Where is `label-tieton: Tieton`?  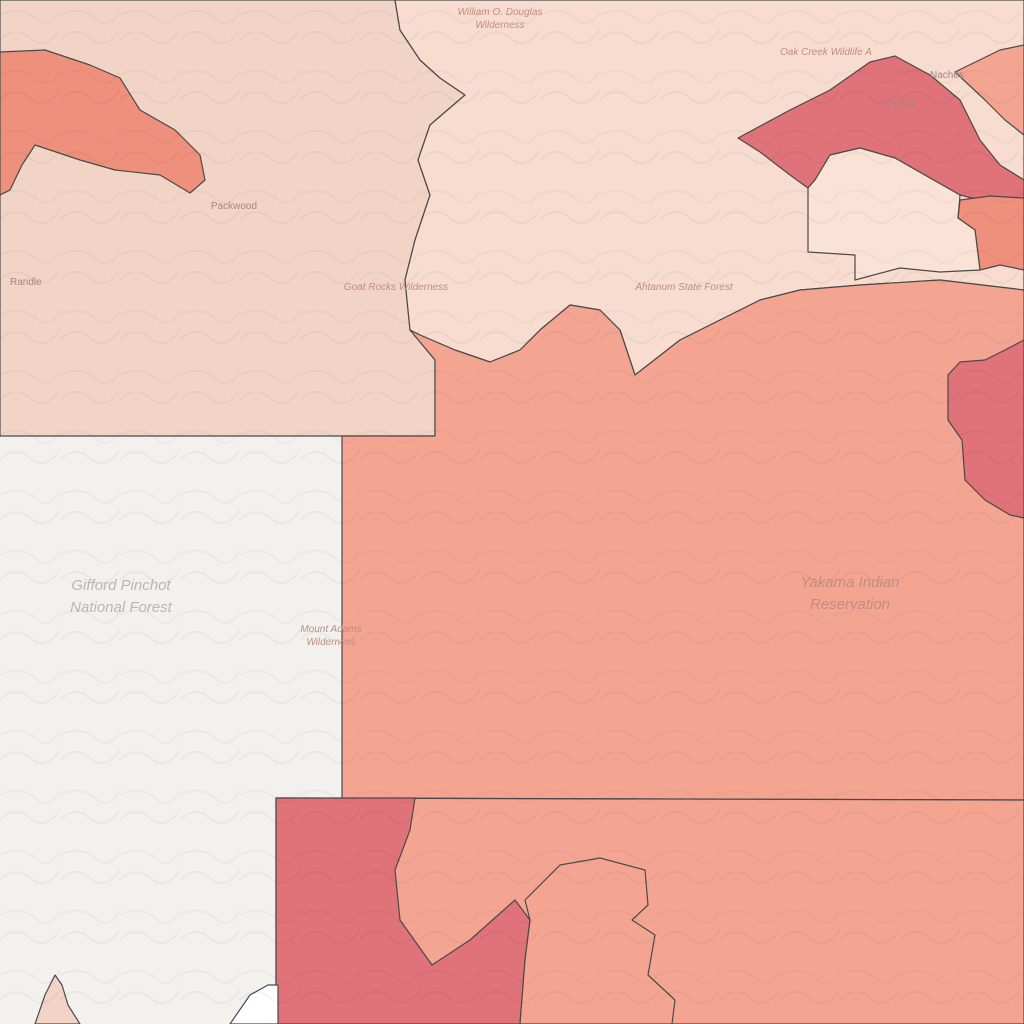
label-tieton: Tieton is located at coordinates (899, 104).